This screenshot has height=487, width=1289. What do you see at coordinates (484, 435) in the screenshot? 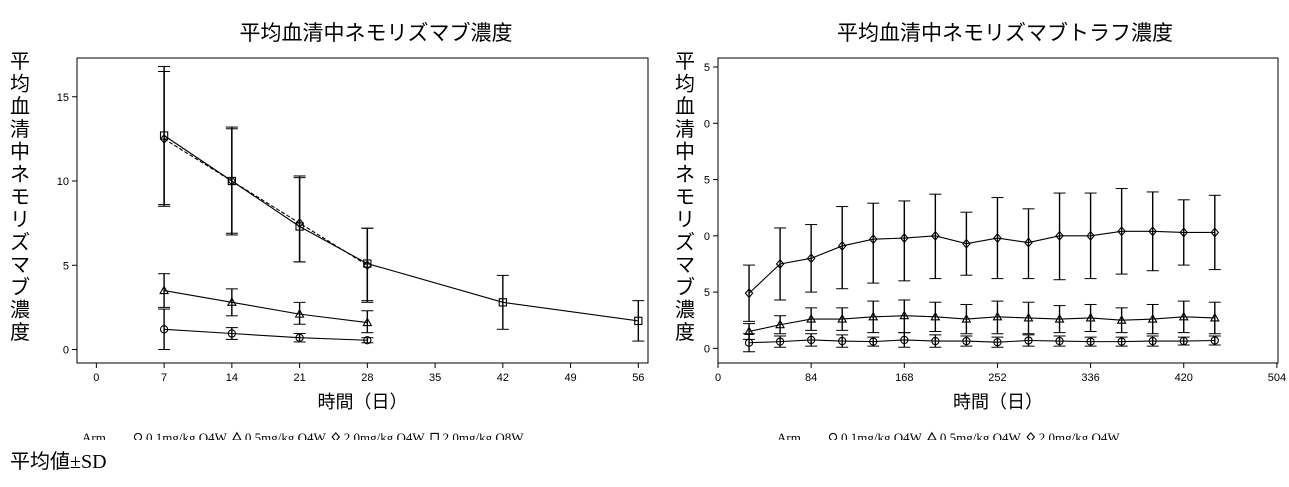
I see `legend-entry: 2.0mg/kg Q8W` at bounding box center [484, 435].